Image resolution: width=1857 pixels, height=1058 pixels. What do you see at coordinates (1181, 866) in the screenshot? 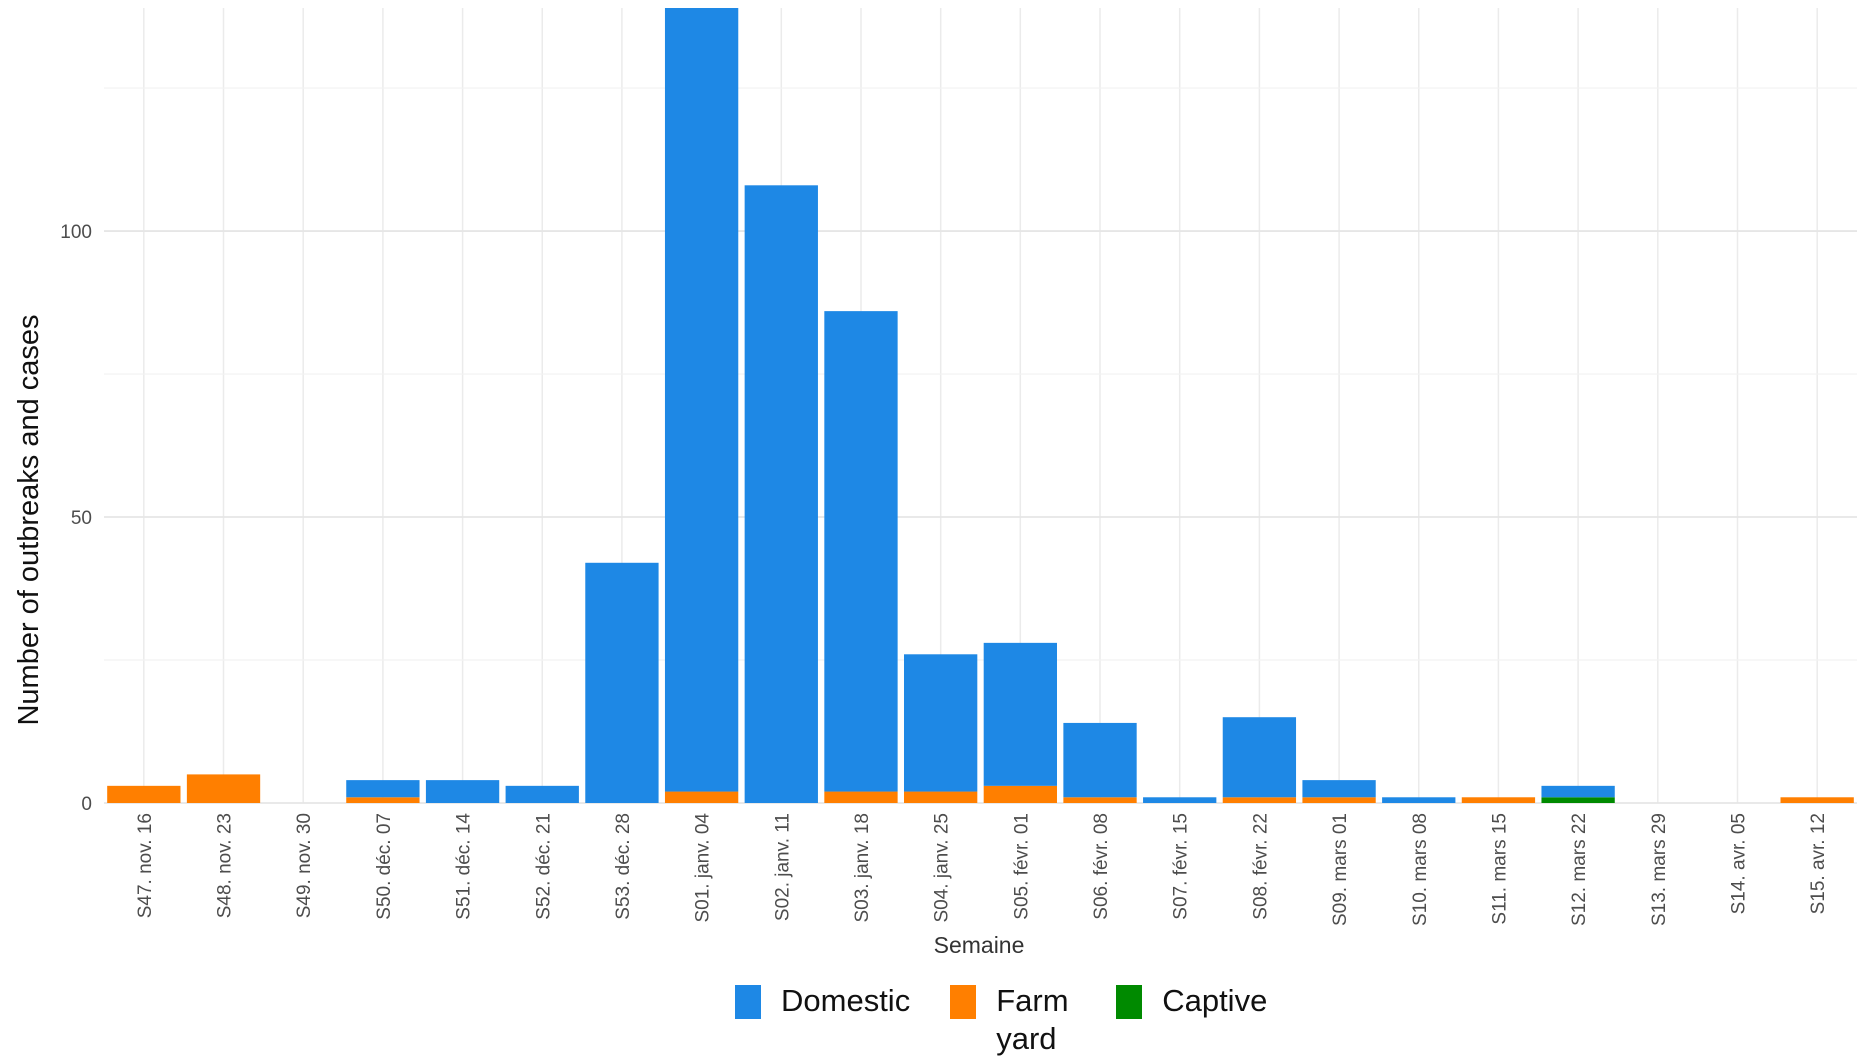
I see `x-tick-label: S07. févr. 15` at bounding box center [1181, 866].